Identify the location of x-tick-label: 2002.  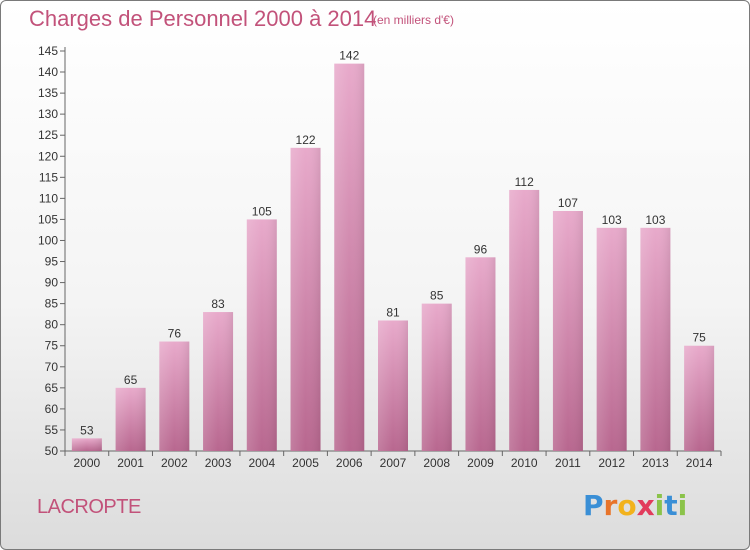
(174, 463).